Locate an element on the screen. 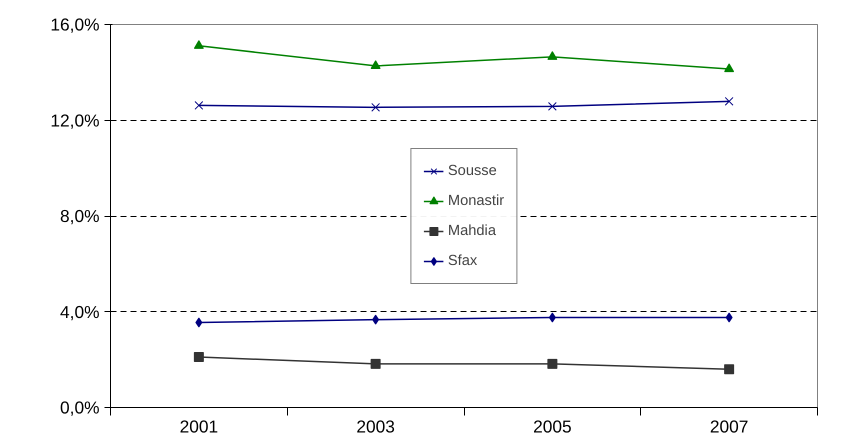 The height and width of the screenshot is (443, 845). y-tick-label: 8,0% is located at coordinates (80, 216).